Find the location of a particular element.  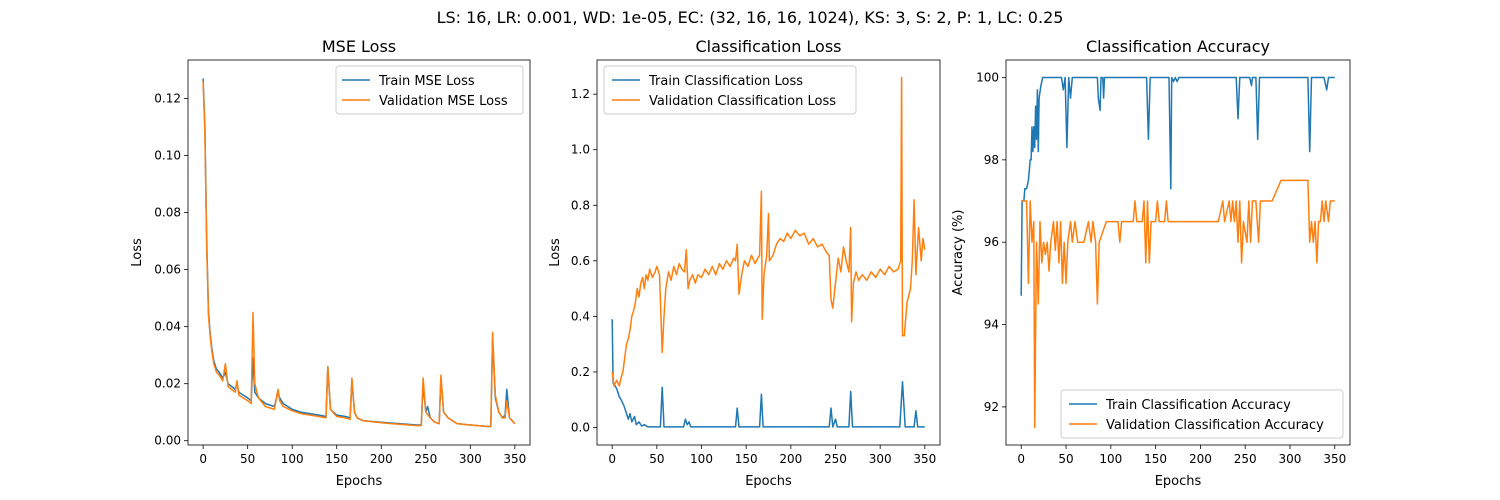

y-tick-label: 0.00 is located at coordinates (167, 441).